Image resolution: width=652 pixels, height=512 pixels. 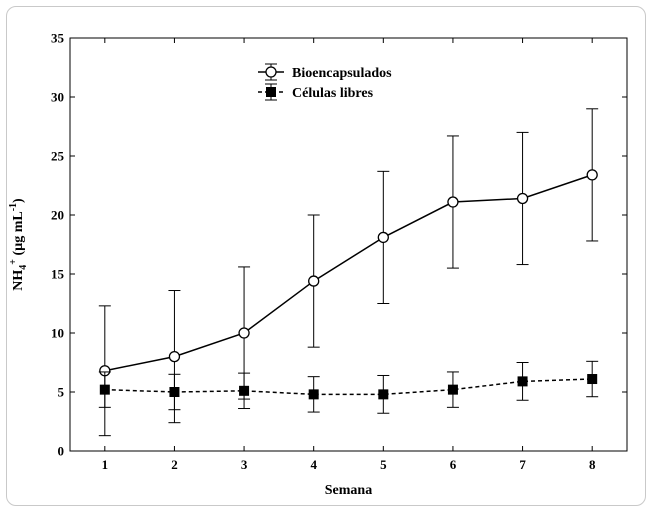 What do you see at coordinates (13, 207) in the screenshot?
I see `y-axis-label-unit-sup: -1` at bounding box center [13, 207].